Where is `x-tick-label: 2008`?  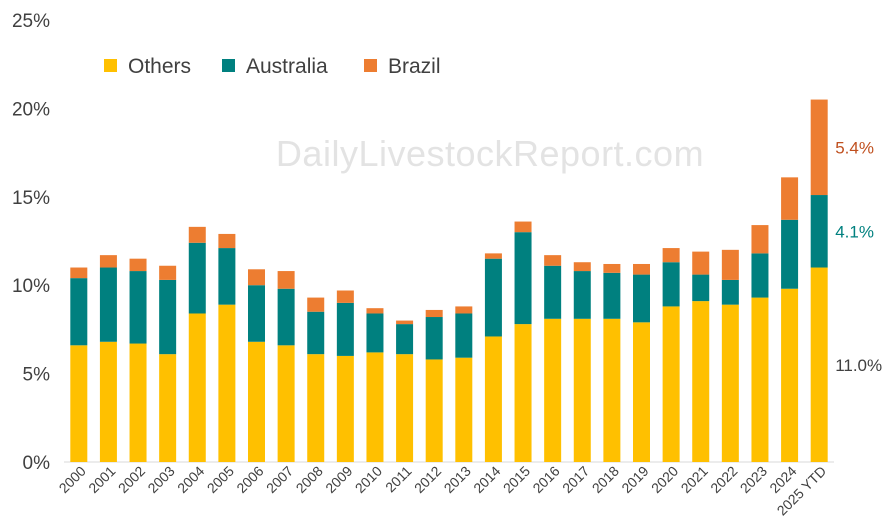 x-tick-label: 2008 is located at coordinates (309, 479).